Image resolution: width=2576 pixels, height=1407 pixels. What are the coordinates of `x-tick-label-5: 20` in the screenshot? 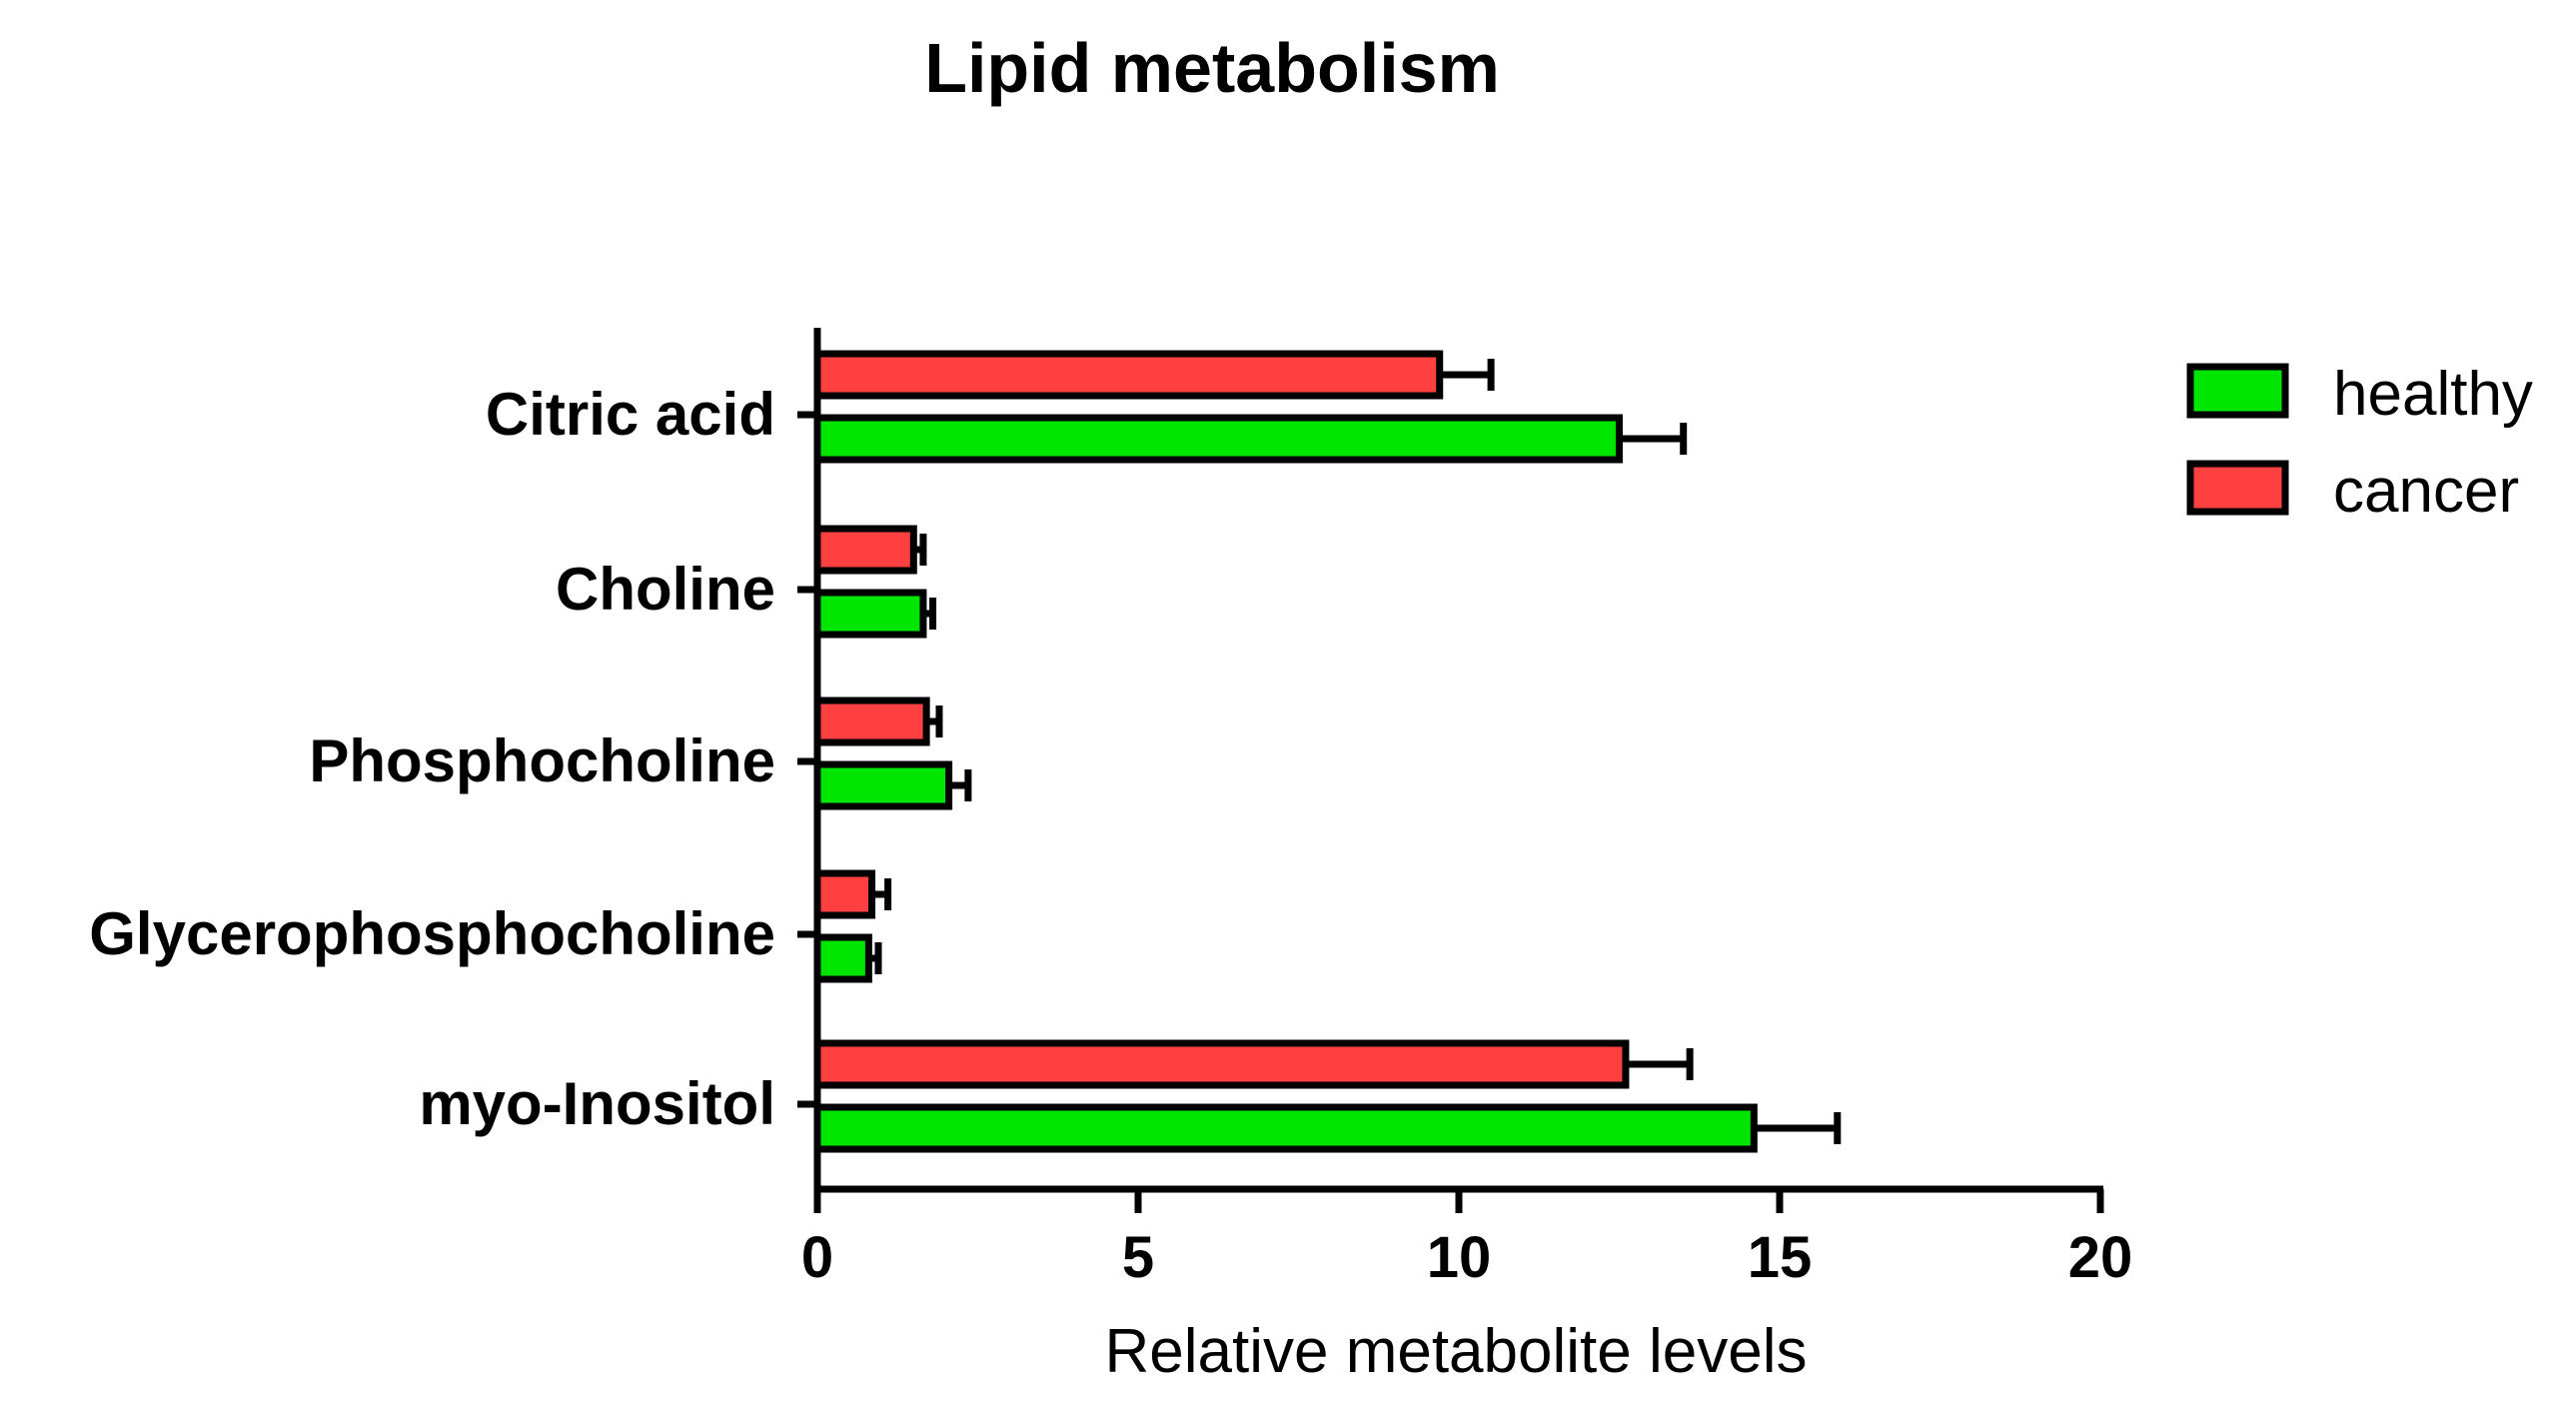 It's located at (2100, 1257).